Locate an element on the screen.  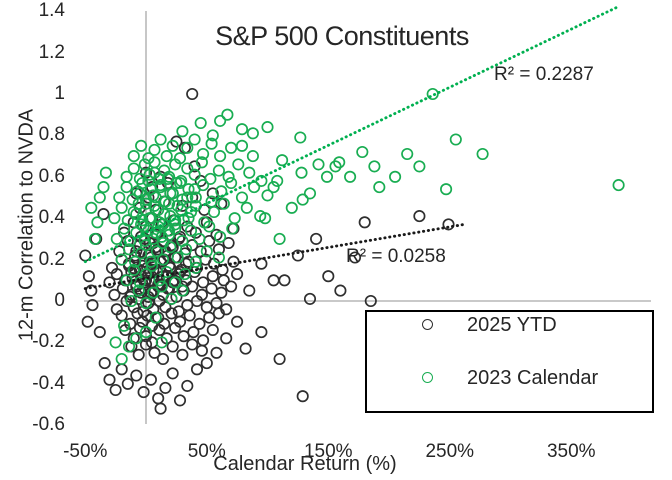
x-tick-label: 250% is located at coordinates (450, 451).